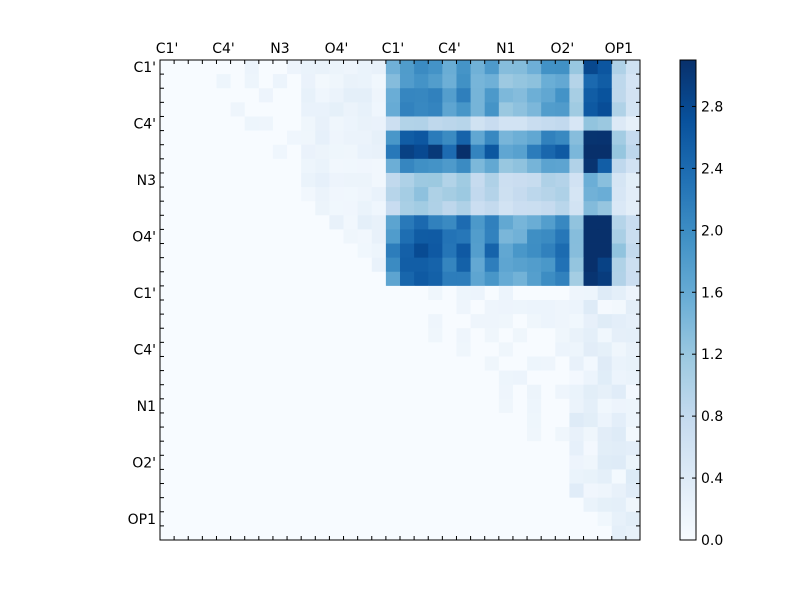  Describe the element at coordinates (712, 293) in the screenshot. I see `colorbar-tick-label: 1.6` at that location.